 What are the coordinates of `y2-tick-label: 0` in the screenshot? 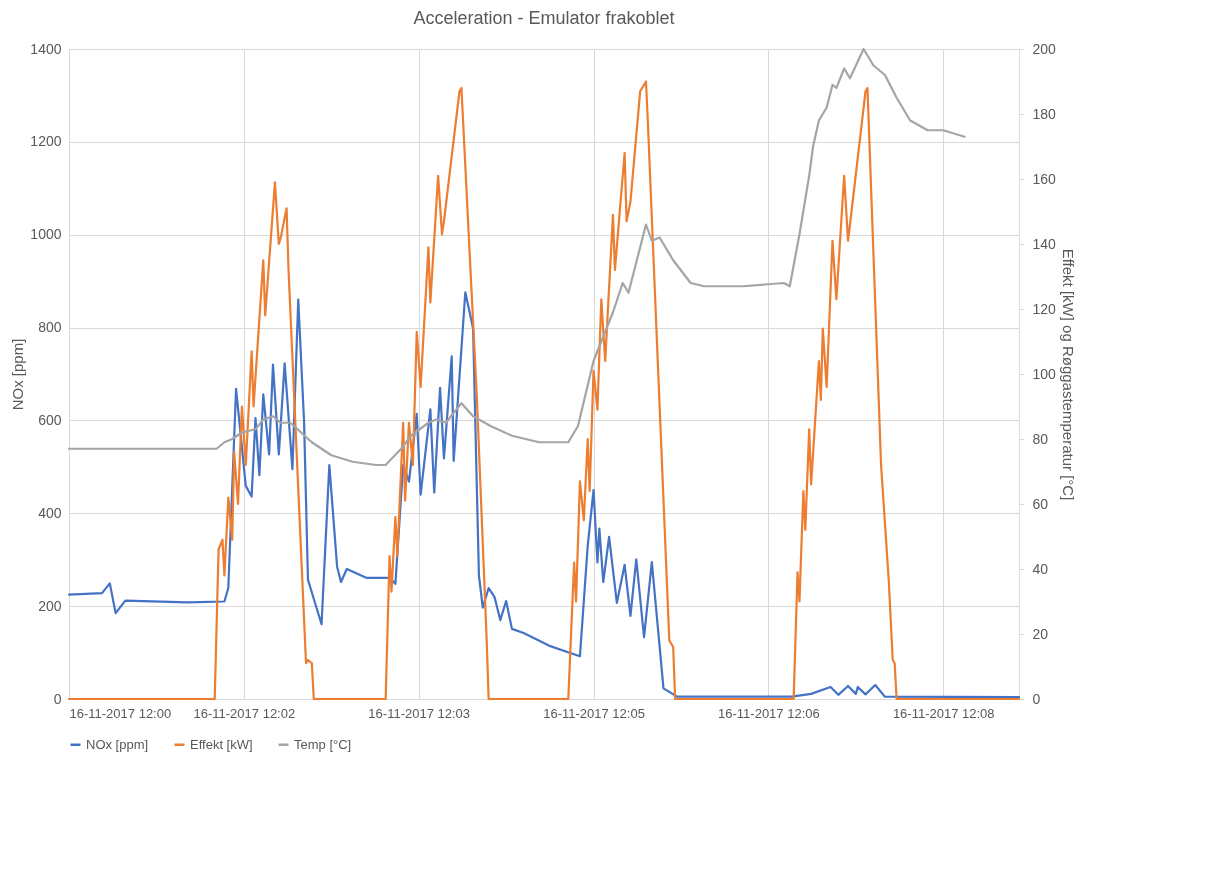 It's located at (1036, 698).